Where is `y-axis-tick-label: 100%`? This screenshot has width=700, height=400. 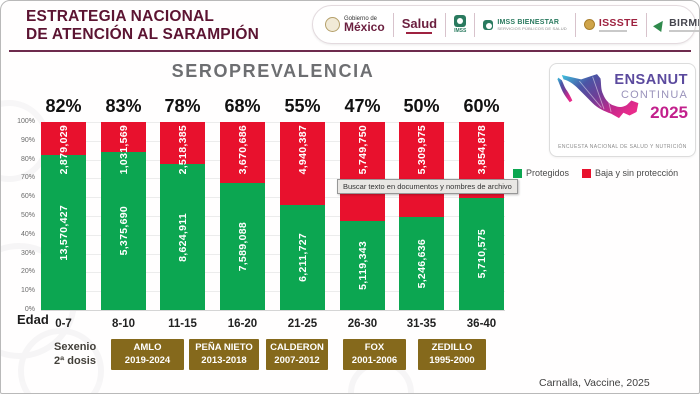 y-axis-tick-label: 100% is located at coordinates (26, 121).